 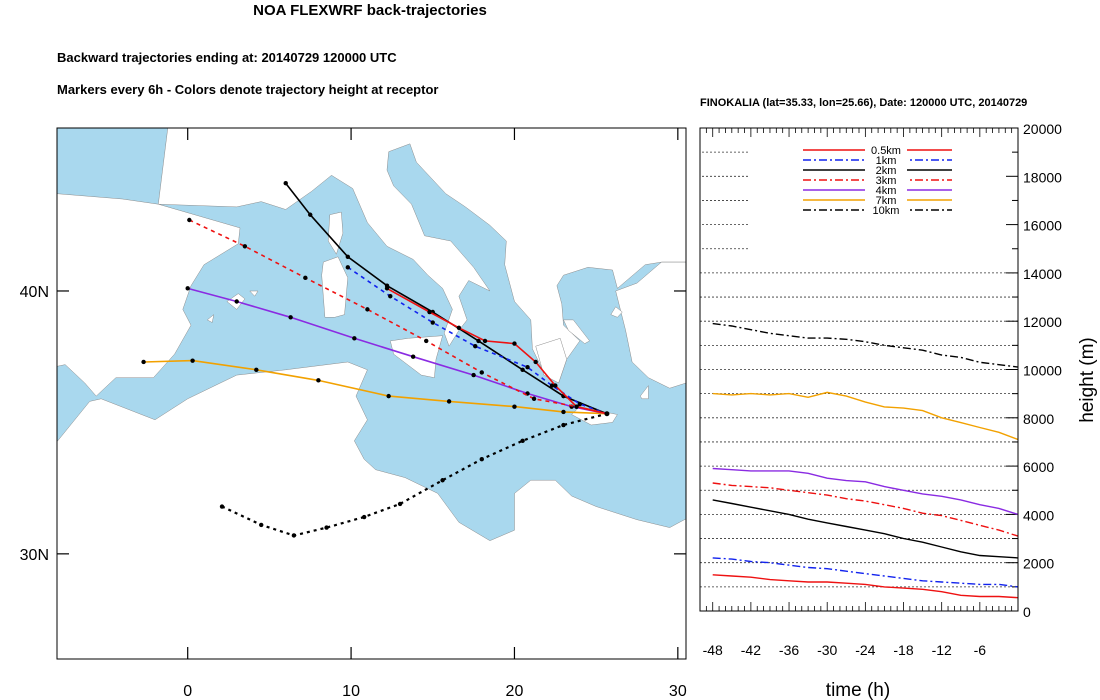 I want to click on legend-label-3km: 3km, so click(x=886, y=181).